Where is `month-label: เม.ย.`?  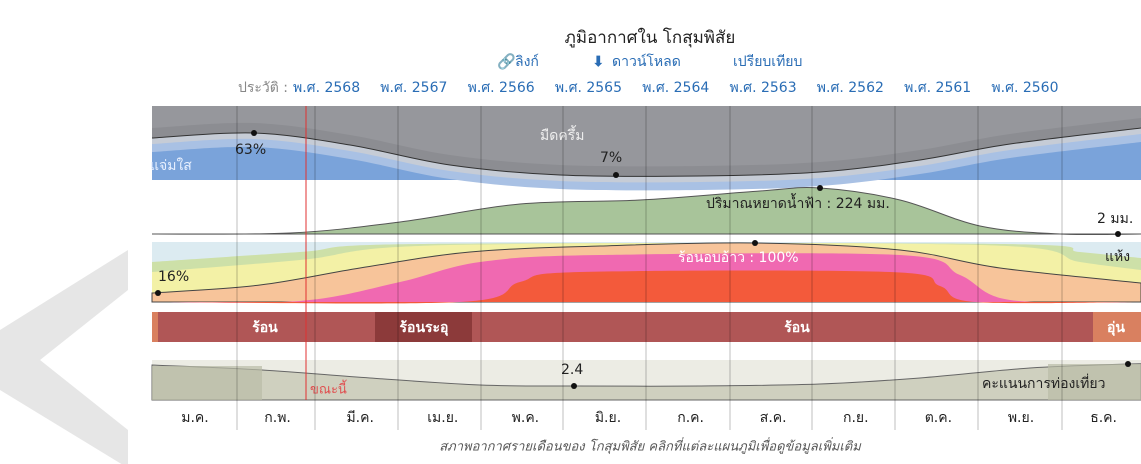 month-label: เม.ย. is located at coordinates (442, 418).